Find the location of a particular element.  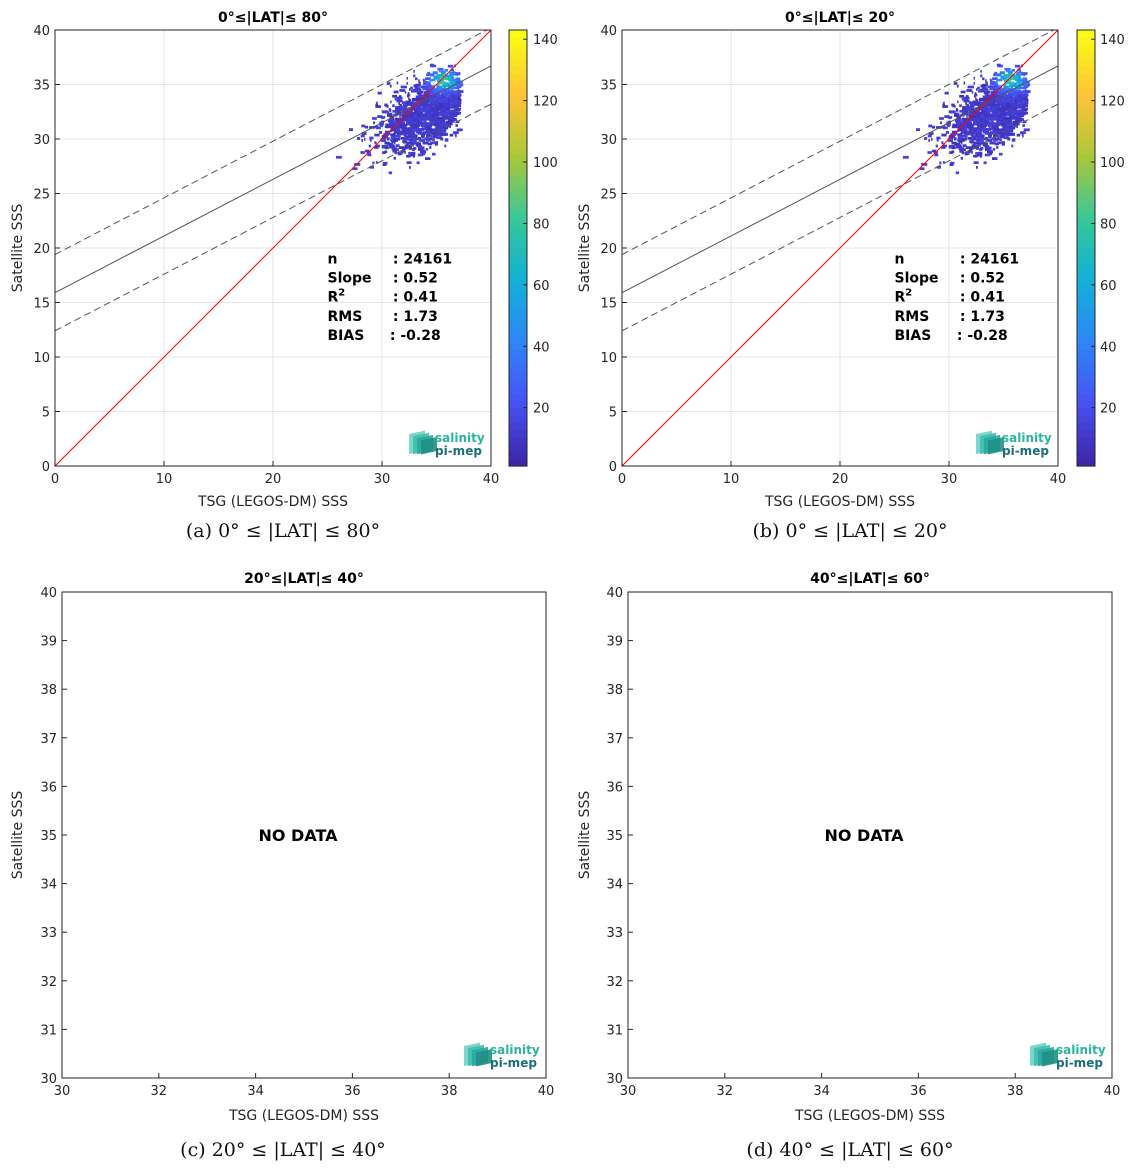

y-tick-label: 33 is located at coordinates (48, 933).